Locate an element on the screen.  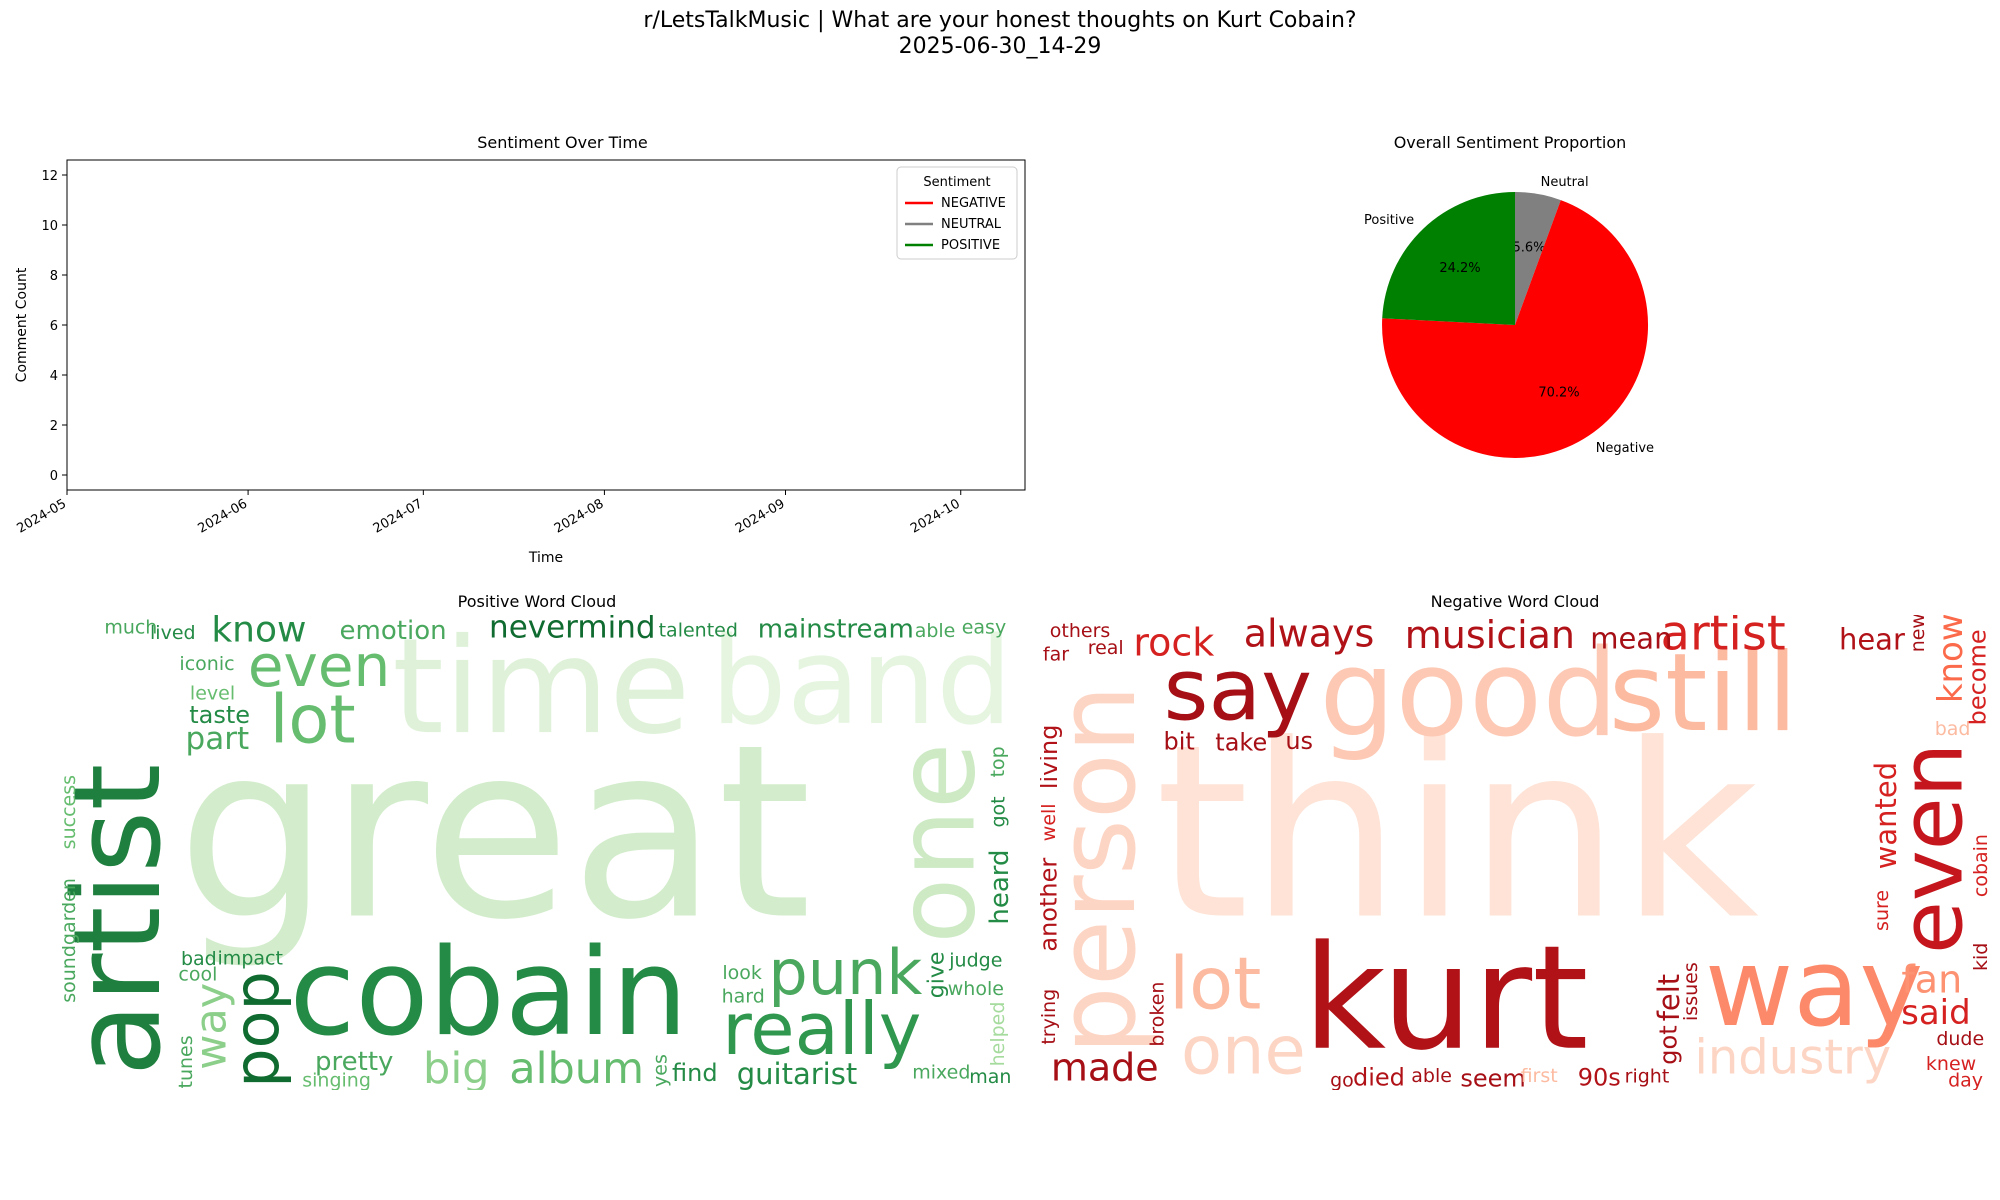
pie-slice-label: Neutral is located at coordinates (1565, 182).